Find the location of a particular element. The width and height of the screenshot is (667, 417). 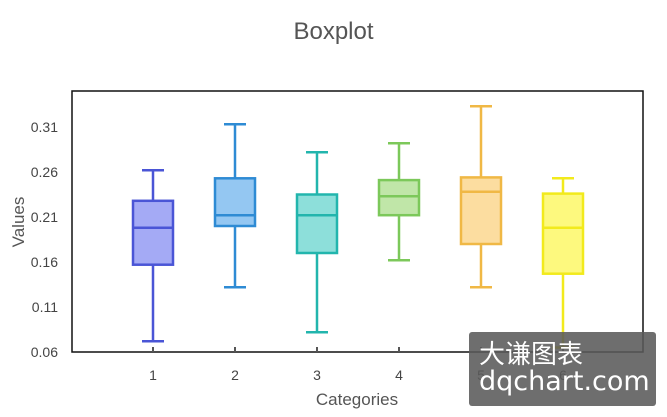

watermark-line1: 大谦图表 is located at coordinates (531, 355).